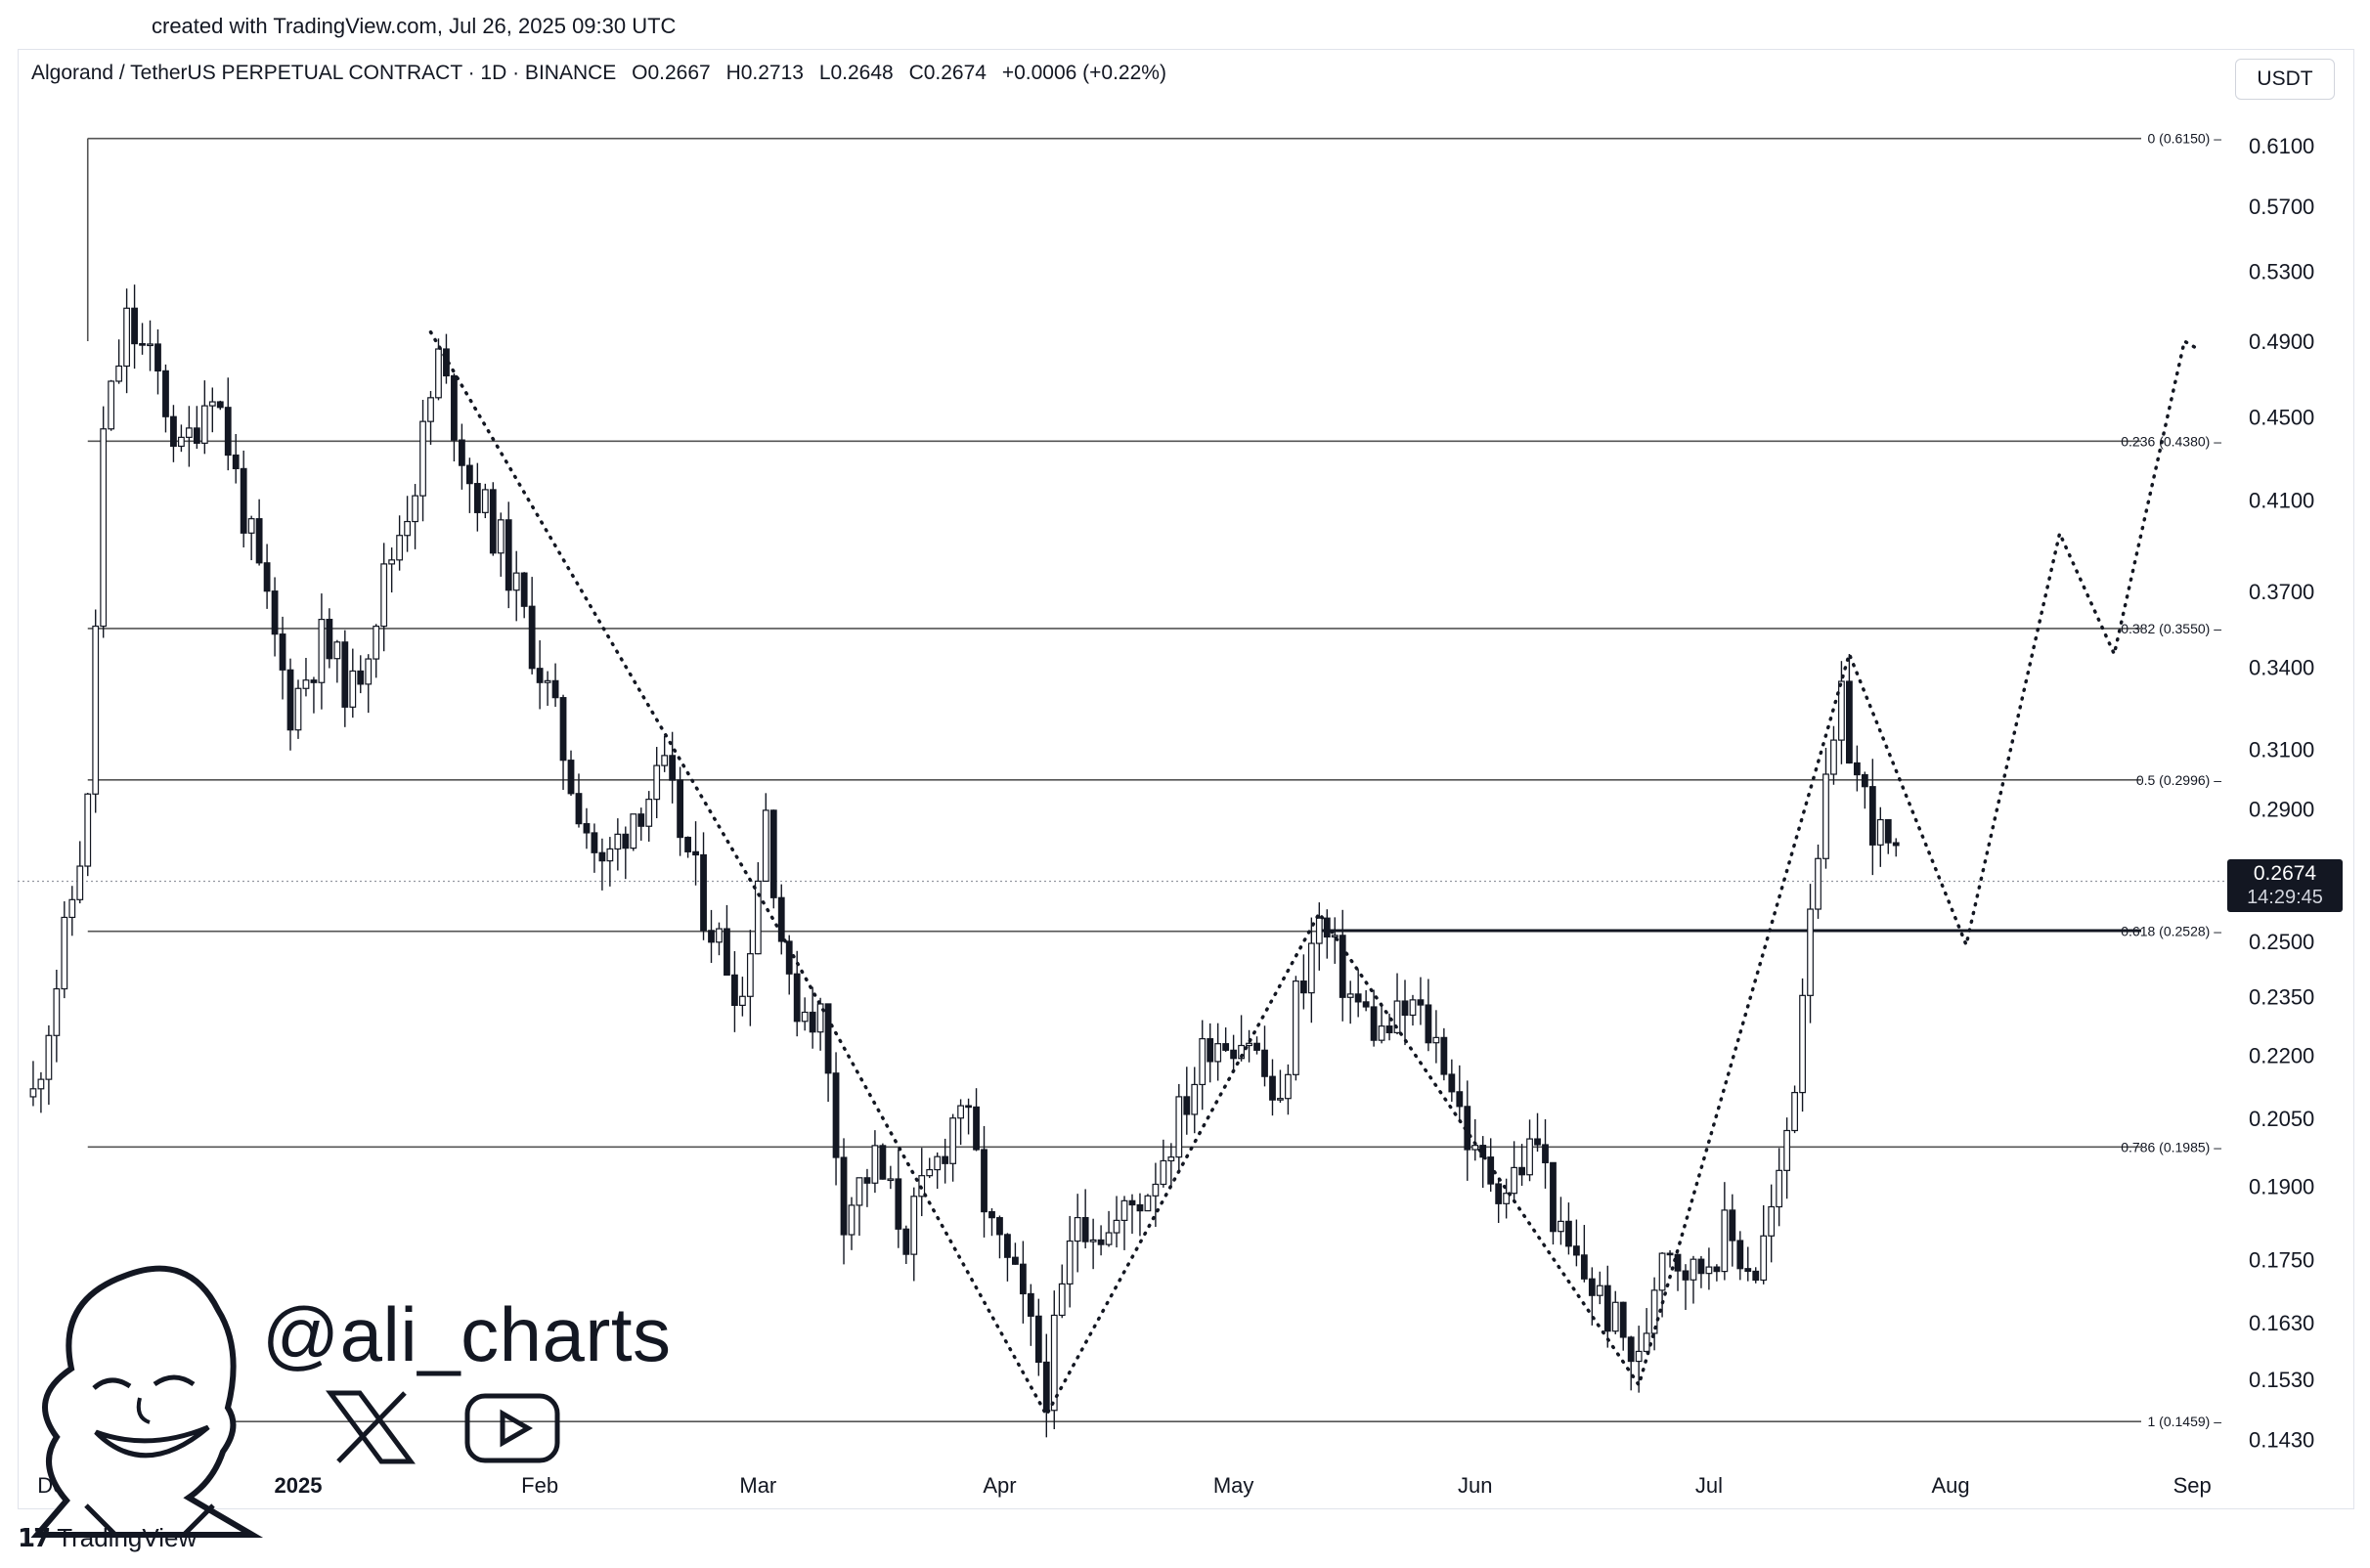 This screenshot has width=2370, height=1568. Describe the element at coordinates (2178, 780) in the screenshot. I see `fib-label: 0.5 (0.2996) –` at that location.